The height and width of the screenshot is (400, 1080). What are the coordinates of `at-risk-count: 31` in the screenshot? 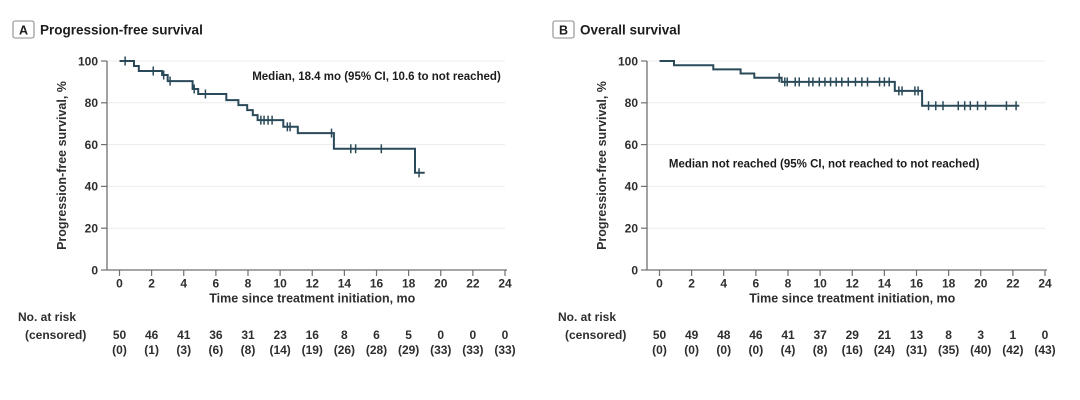 It's located at (248, 335).